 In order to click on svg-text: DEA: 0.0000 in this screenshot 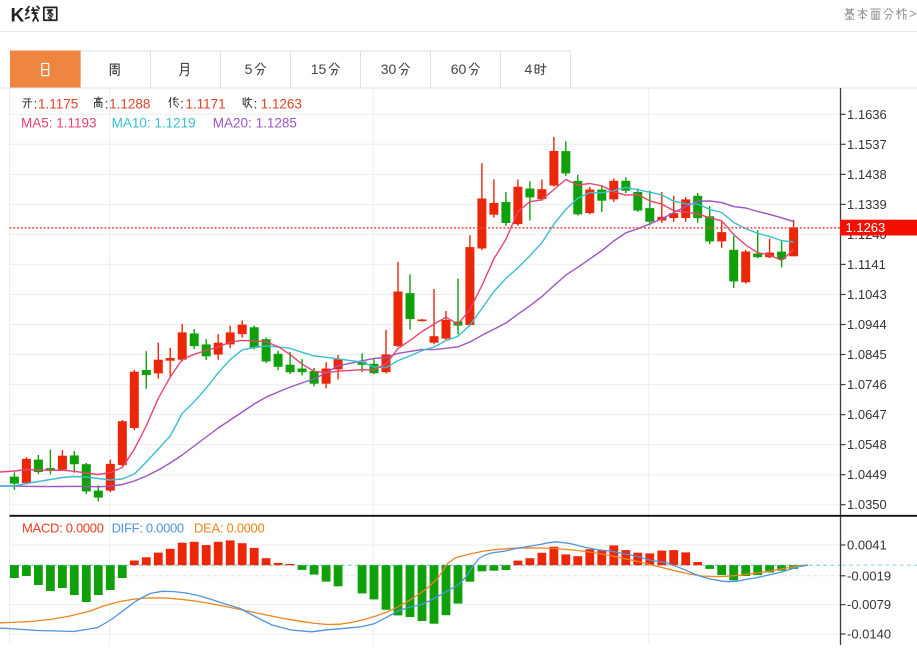, I will do `click(229, 528)`.